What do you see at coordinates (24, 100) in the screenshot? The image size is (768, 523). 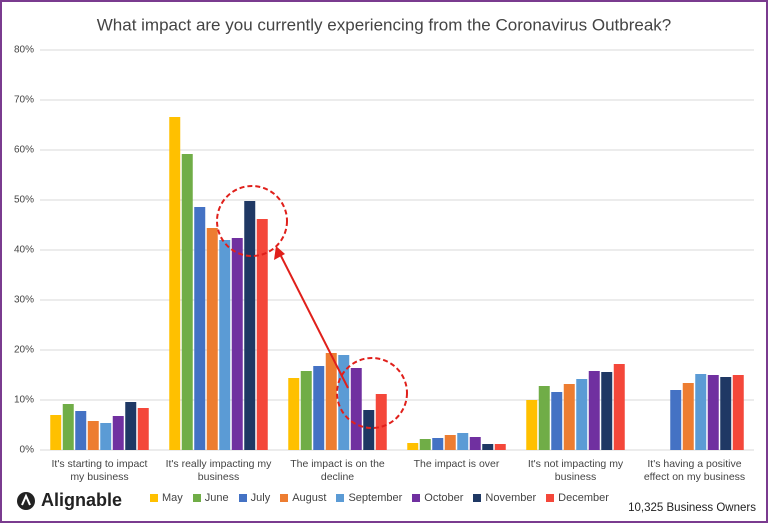 I see `y-tick-label: 70%` at bounding box center [24, 100].